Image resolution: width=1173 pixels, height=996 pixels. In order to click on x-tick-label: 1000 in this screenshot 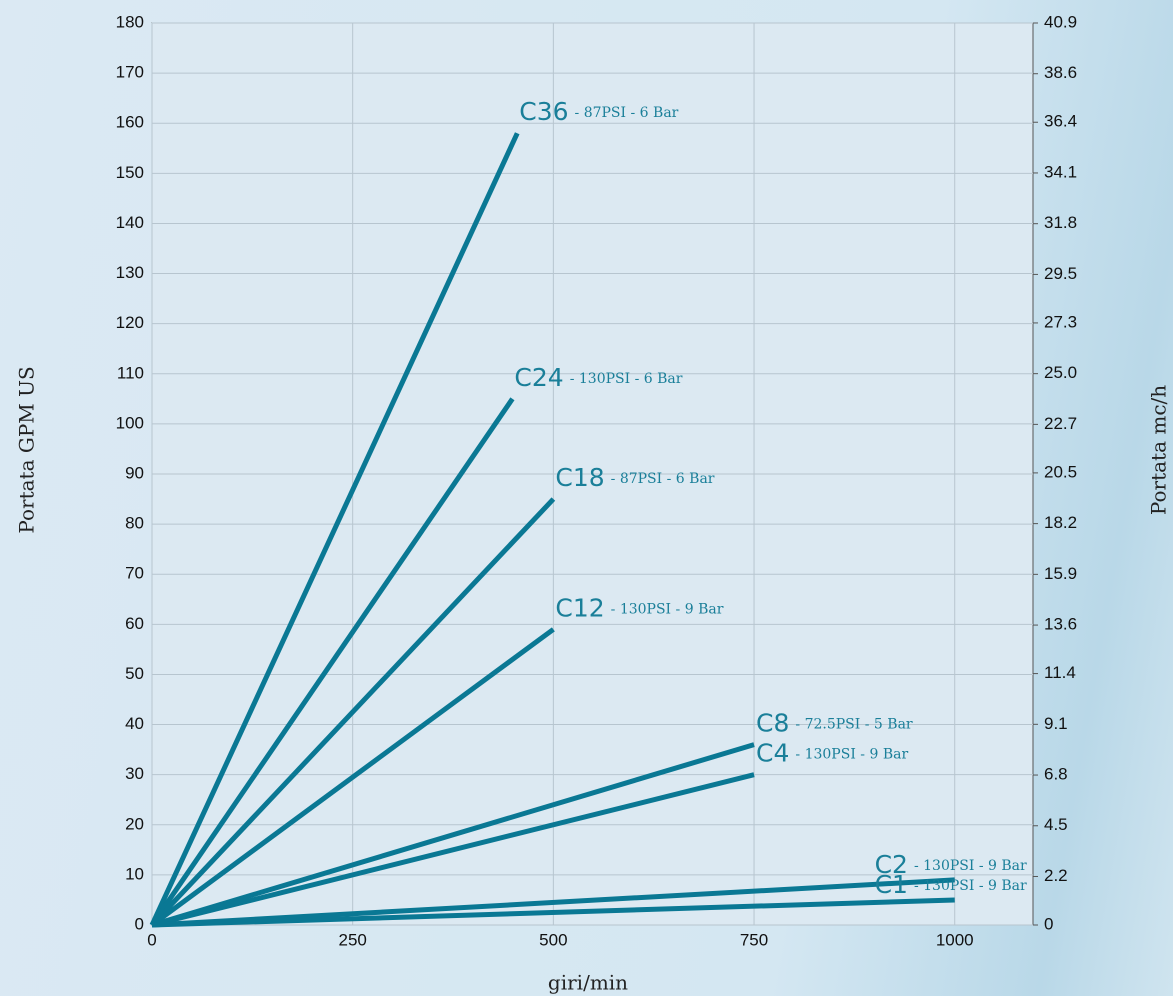, I will do `click(955, 939)`.